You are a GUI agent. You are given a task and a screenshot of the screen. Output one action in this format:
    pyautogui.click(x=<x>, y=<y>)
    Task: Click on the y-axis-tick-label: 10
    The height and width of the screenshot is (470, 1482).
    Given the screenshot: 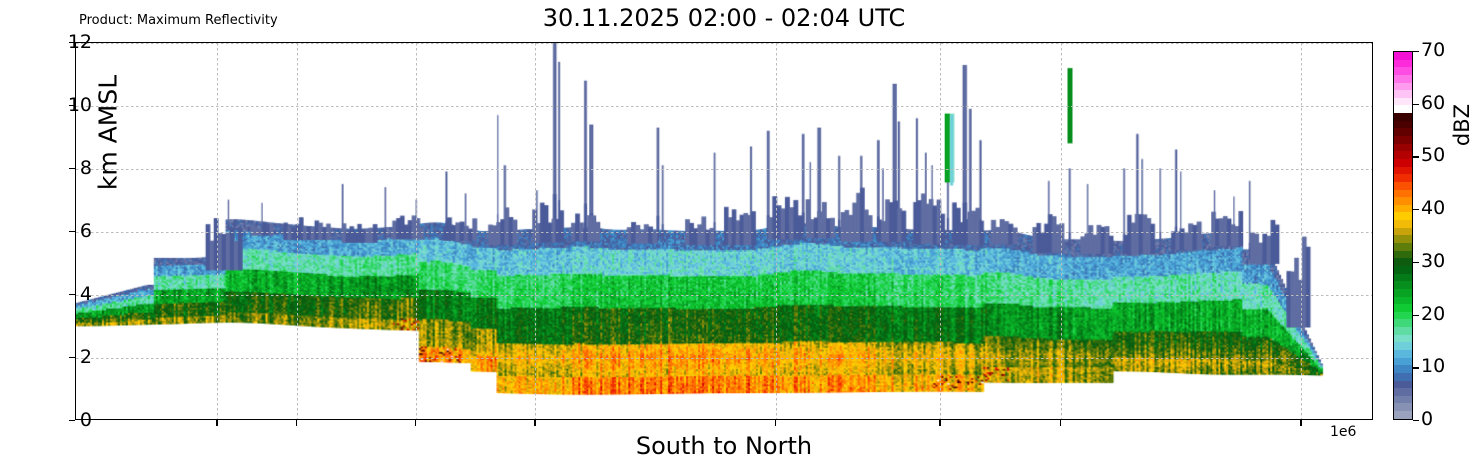 What is the action you would take?
    pyautogui.click(x=79, y=105)
    